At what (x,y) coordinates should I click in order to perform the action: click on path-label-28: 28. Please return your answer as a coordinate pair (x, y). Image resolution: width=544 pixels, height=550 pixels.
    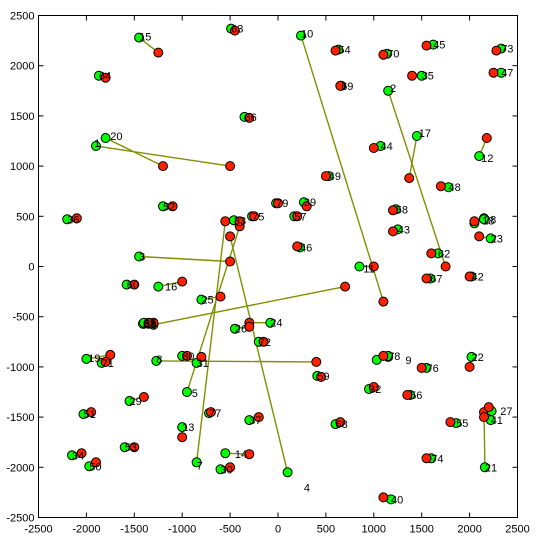
    Looking at the image, I should click on (490, 220).